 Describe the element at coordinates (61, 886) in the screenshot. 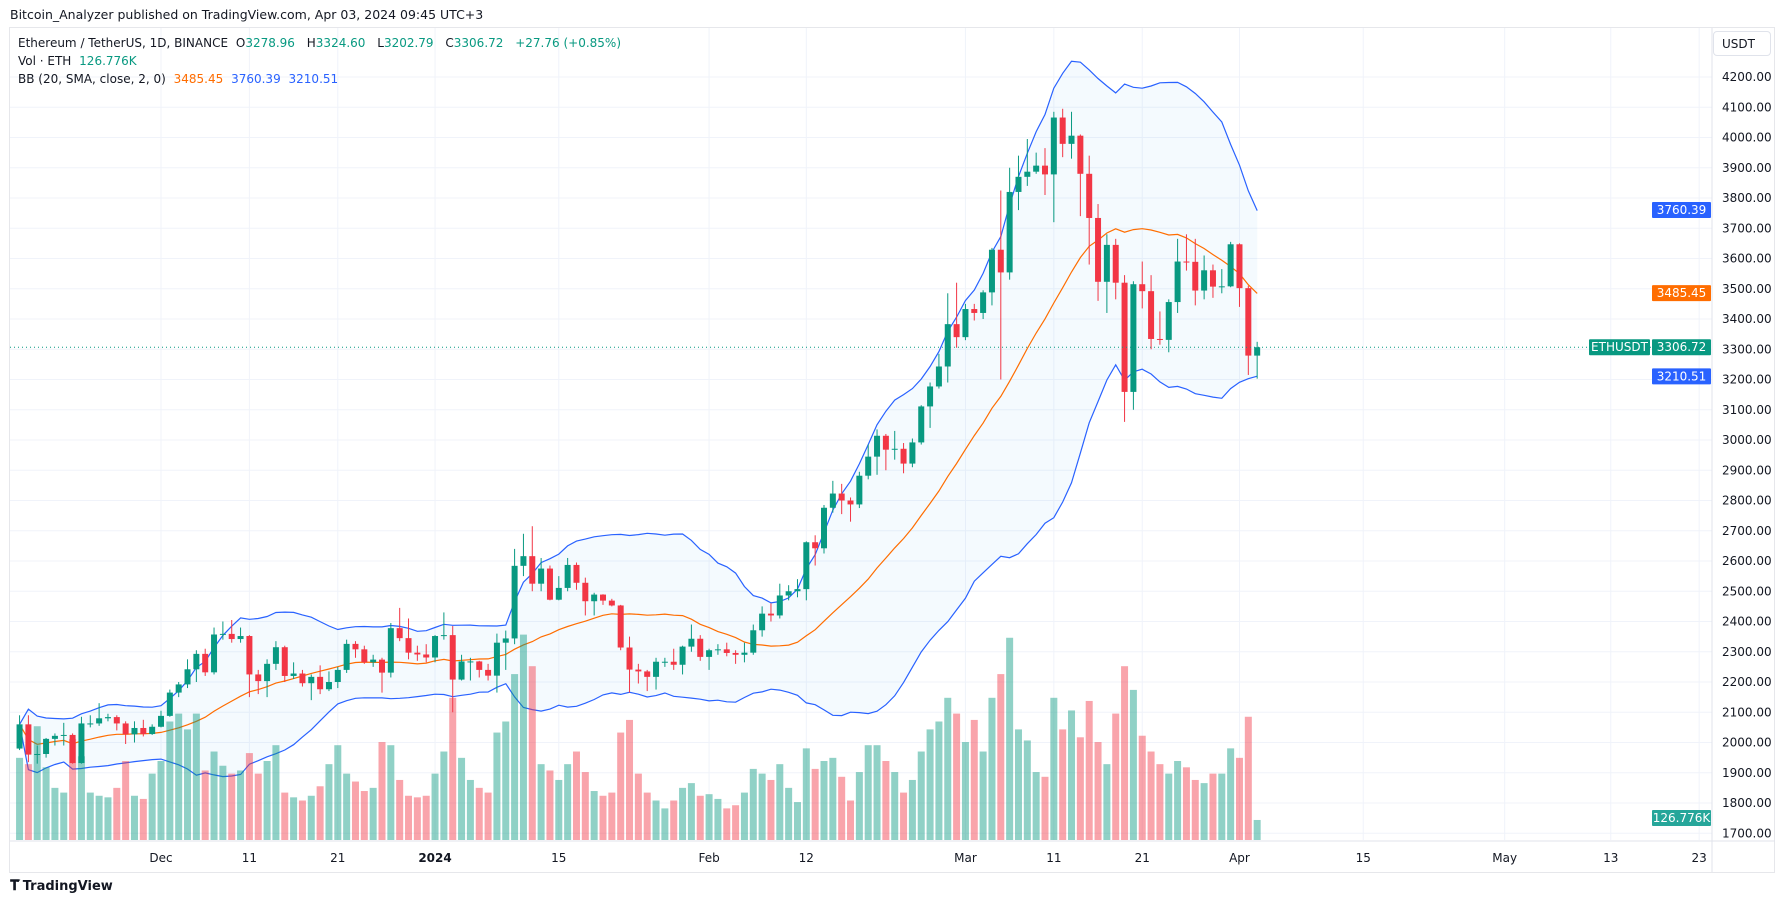

I see `tradingview-logo: 𝐓′ TradingView` at that location.